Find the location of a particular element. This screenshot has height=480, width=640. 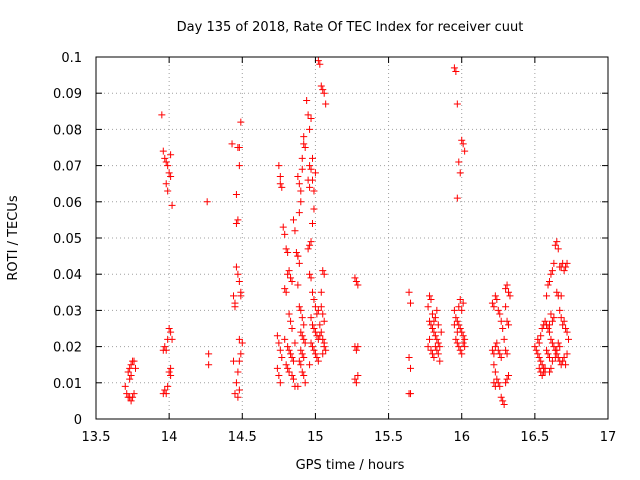

y-tick-label: 0.06 is located at coordinates (67, 203).